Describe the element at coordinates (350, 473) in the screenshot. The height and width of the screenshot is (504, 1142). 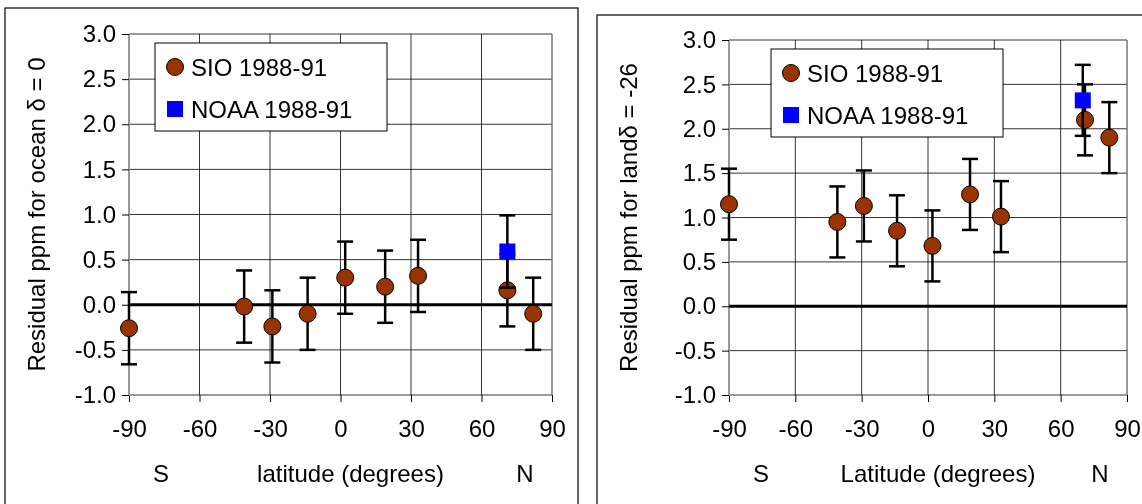
I see `x-axis-title: latitude (degrees)` at that location.